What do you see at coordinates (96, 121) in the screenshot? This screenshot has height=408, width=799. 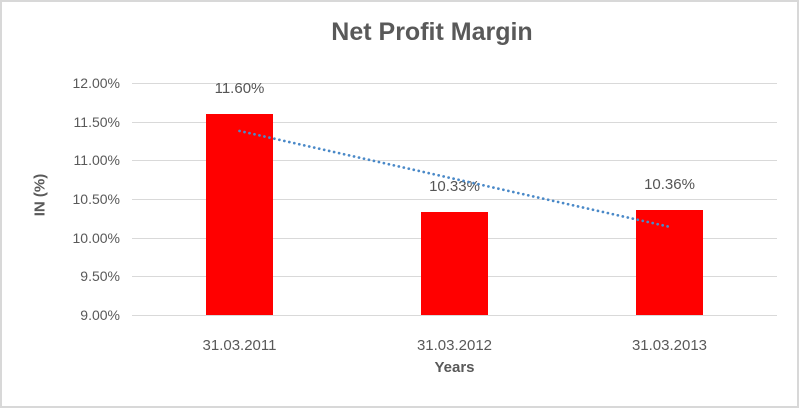 I see `y-axis-tick-label: 11.50%` at bounding box center [96, 121].